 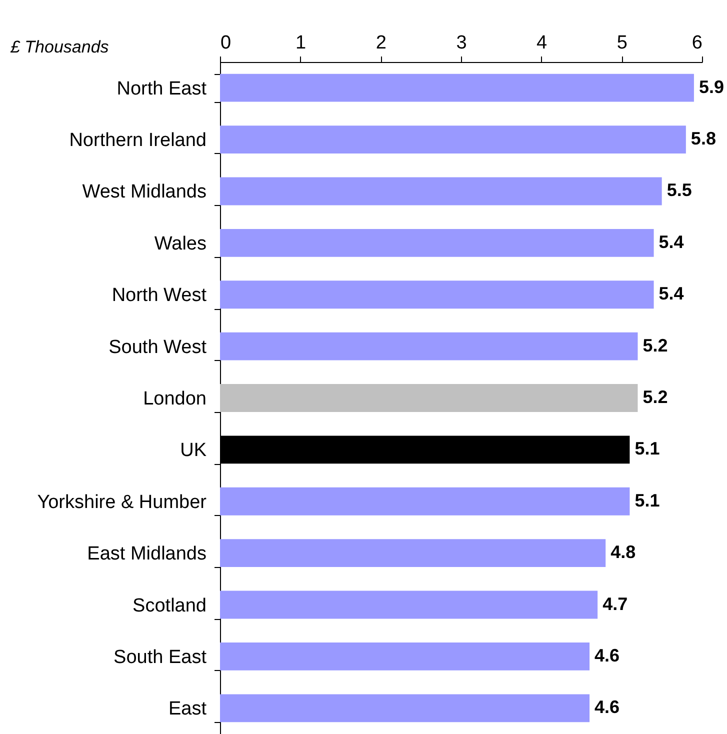 What do you see at coordinates (169, 605) in the screenshot?
I see `y-tick-label: Scotland` at bounding box center [169, 605].